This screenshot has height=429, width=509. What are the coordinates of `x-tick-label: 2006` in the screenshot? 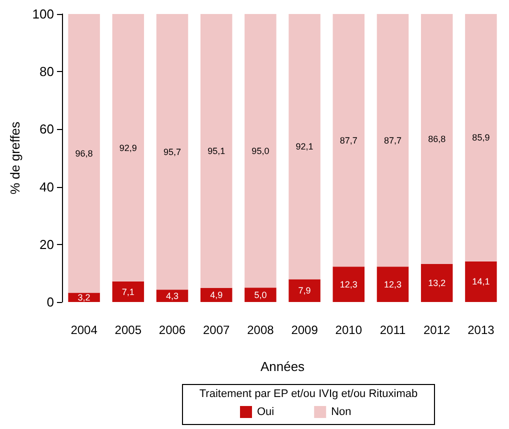 It's located at (172, 330).